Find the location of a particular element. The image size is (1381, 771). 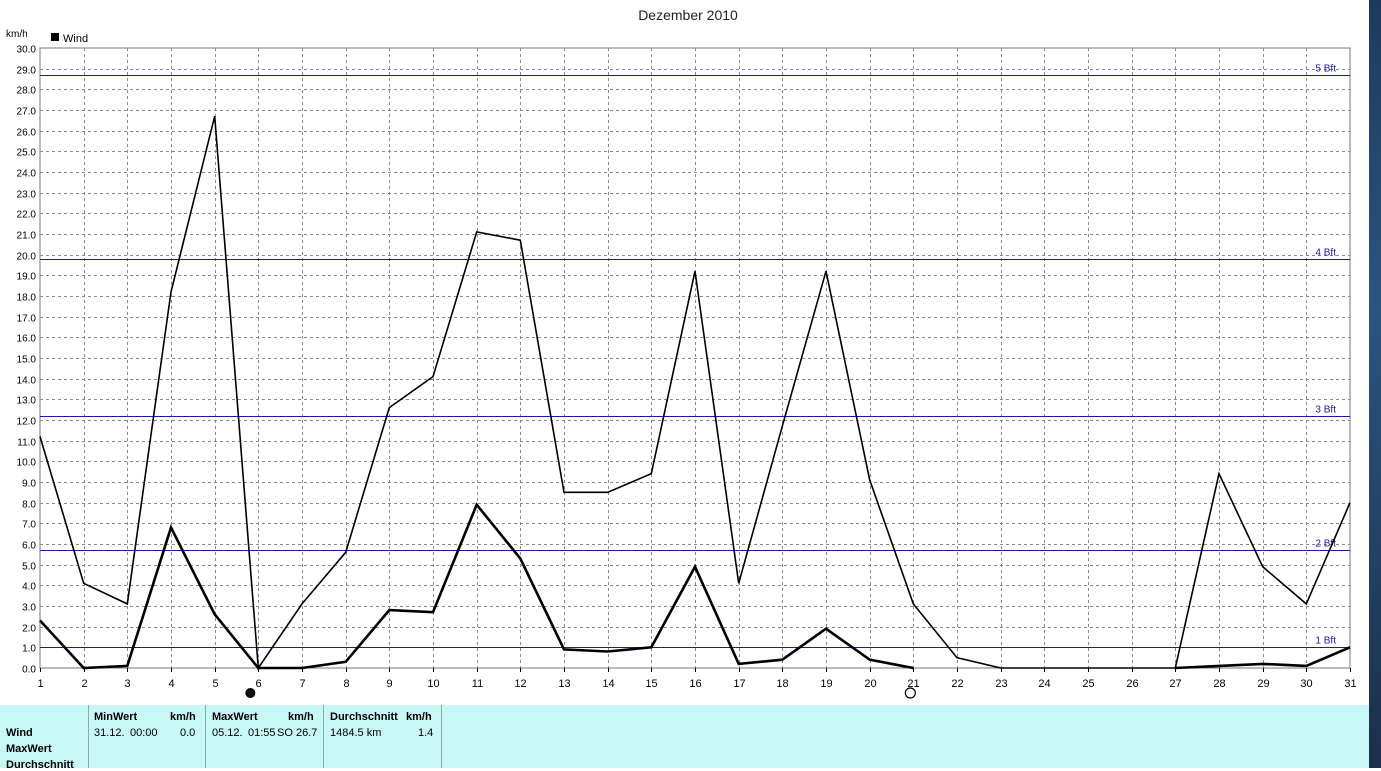

x-tick-label: 20 is located at coordinates (870, 684).